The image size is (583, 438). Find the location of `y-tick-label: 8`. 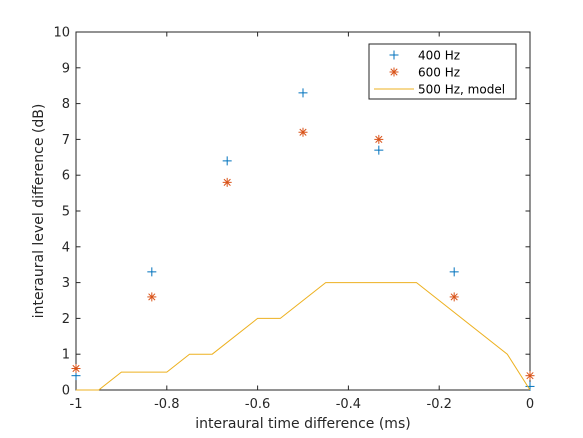

y-tick-label: 8 is located at coordinates (66, 104).